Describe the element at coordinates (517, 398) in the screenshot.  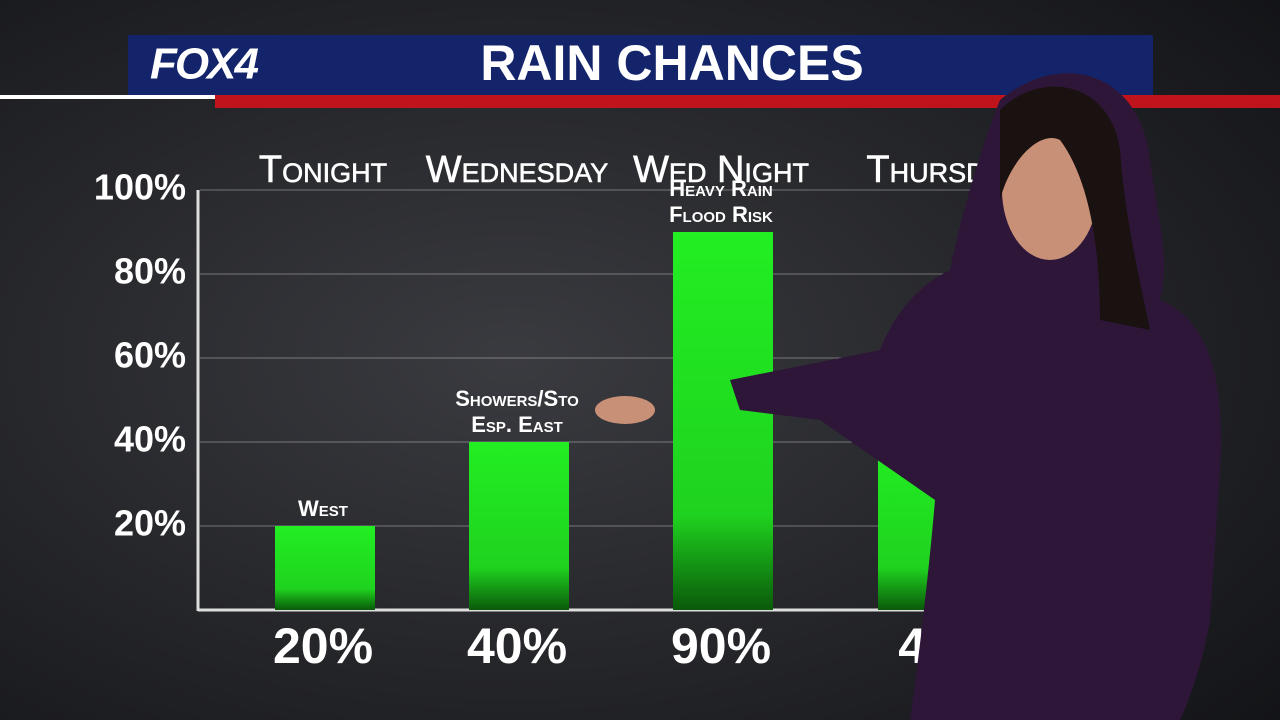
I see `bar-annotation: Showers/Sto` at that location.